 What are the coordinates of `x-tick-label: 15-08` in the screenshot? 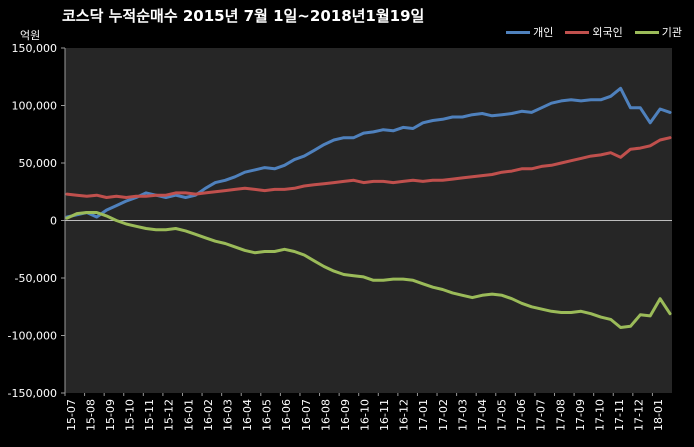 It's located at (90, 415).